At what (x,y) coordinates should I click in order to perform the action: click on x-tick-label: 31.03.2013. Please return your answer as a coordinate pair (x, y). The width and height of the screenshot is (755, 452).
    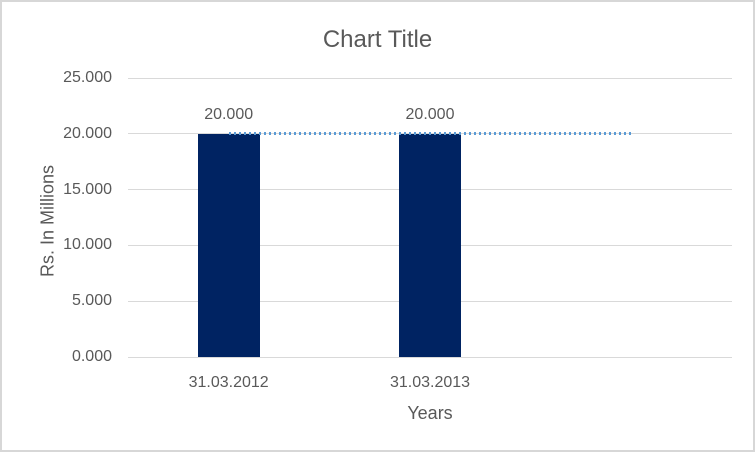
    Looking at the image, I should click on (430, 382).